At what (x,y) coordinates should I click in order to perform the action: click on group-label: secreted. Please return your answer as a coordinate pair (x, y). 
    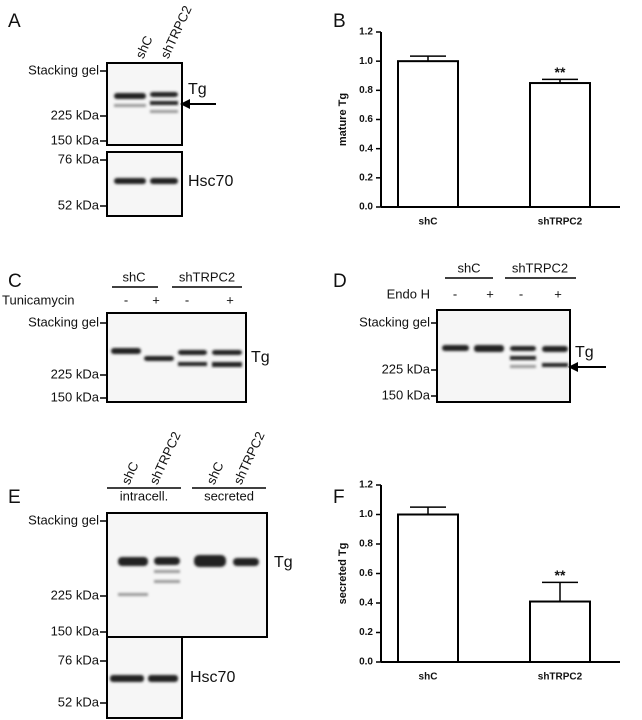
    Looking at the image, I should click on (229, 495).